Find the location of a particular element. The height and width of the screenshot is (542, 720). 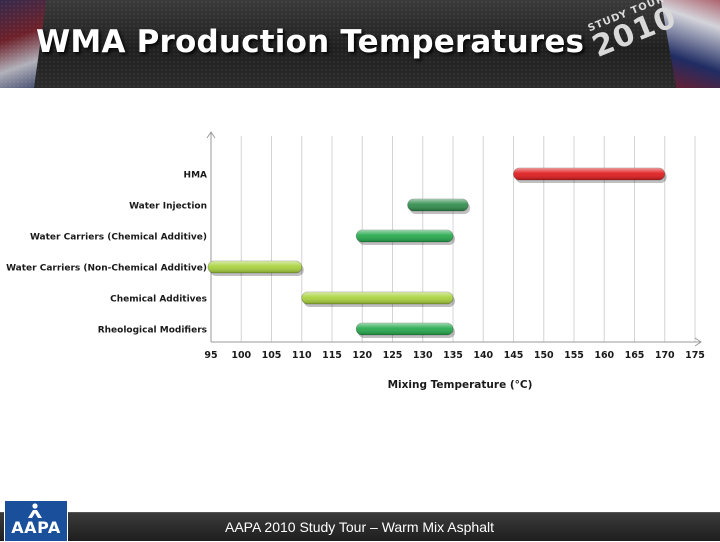

person-icon is located at coordinates (35, 510).